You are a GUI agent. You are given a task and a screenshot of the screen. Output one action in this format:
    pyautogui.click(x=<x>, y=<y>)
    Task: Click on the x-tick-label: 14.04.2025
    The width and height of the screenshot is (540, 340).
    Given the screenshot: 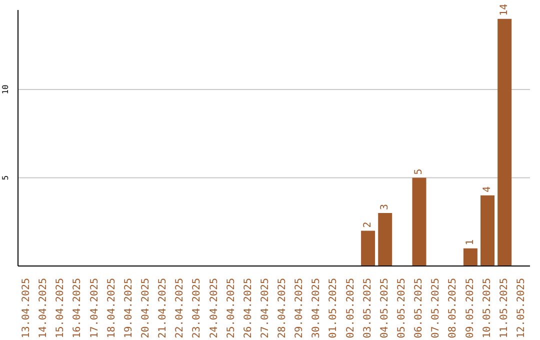 What is the action you would take?
    pyautogui.click(x=44, y=308)
    